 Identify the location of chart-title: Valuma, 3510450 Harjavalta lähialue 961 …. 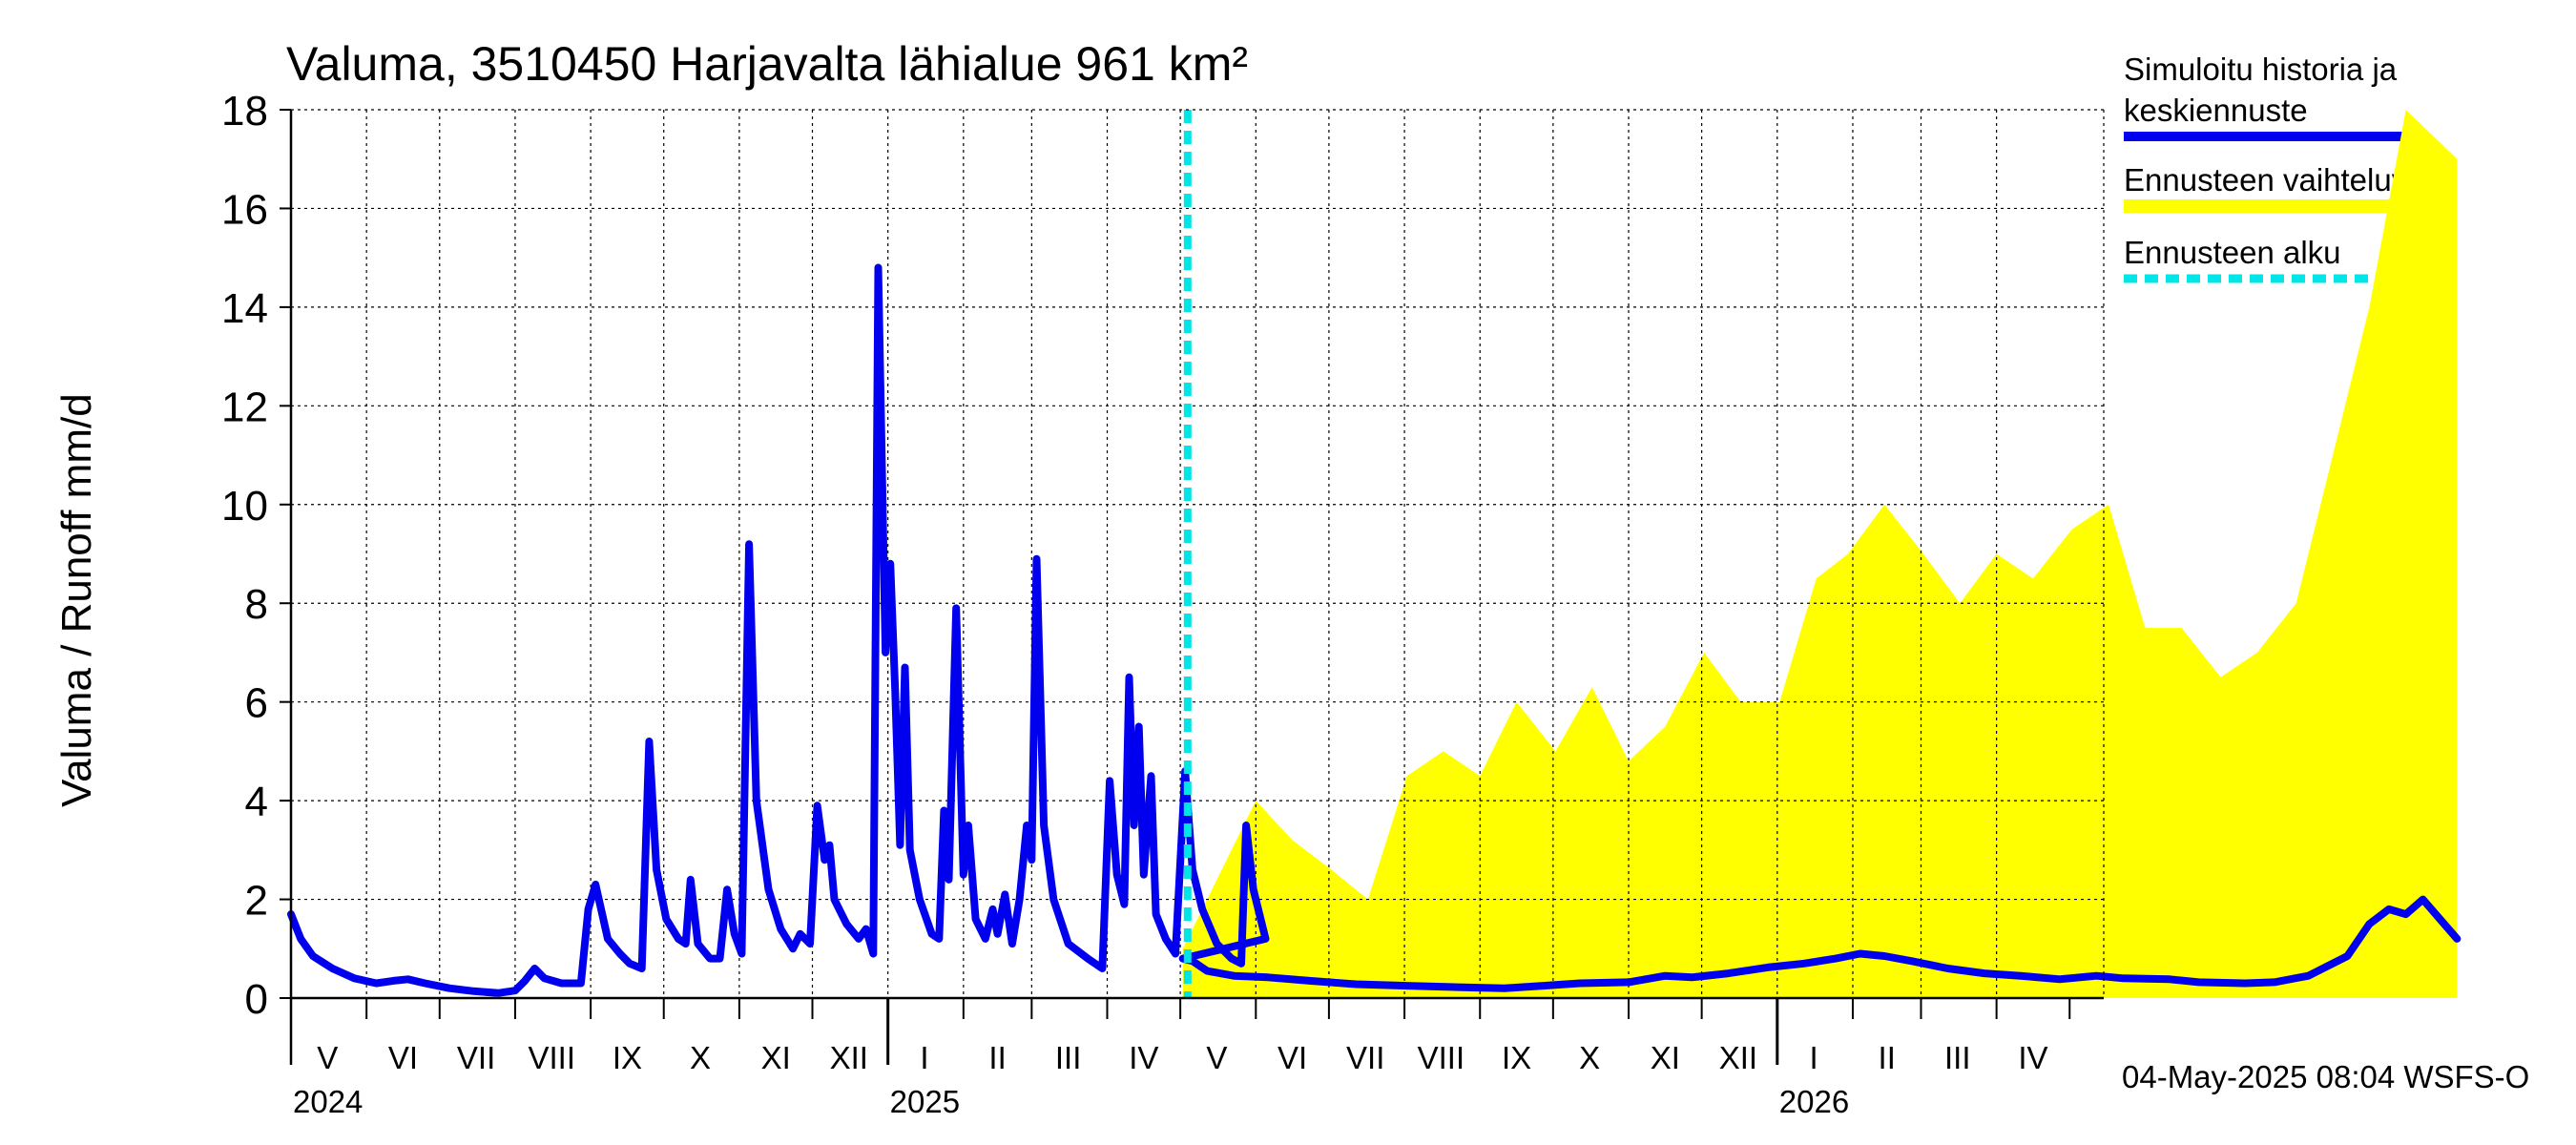
(767, 64).